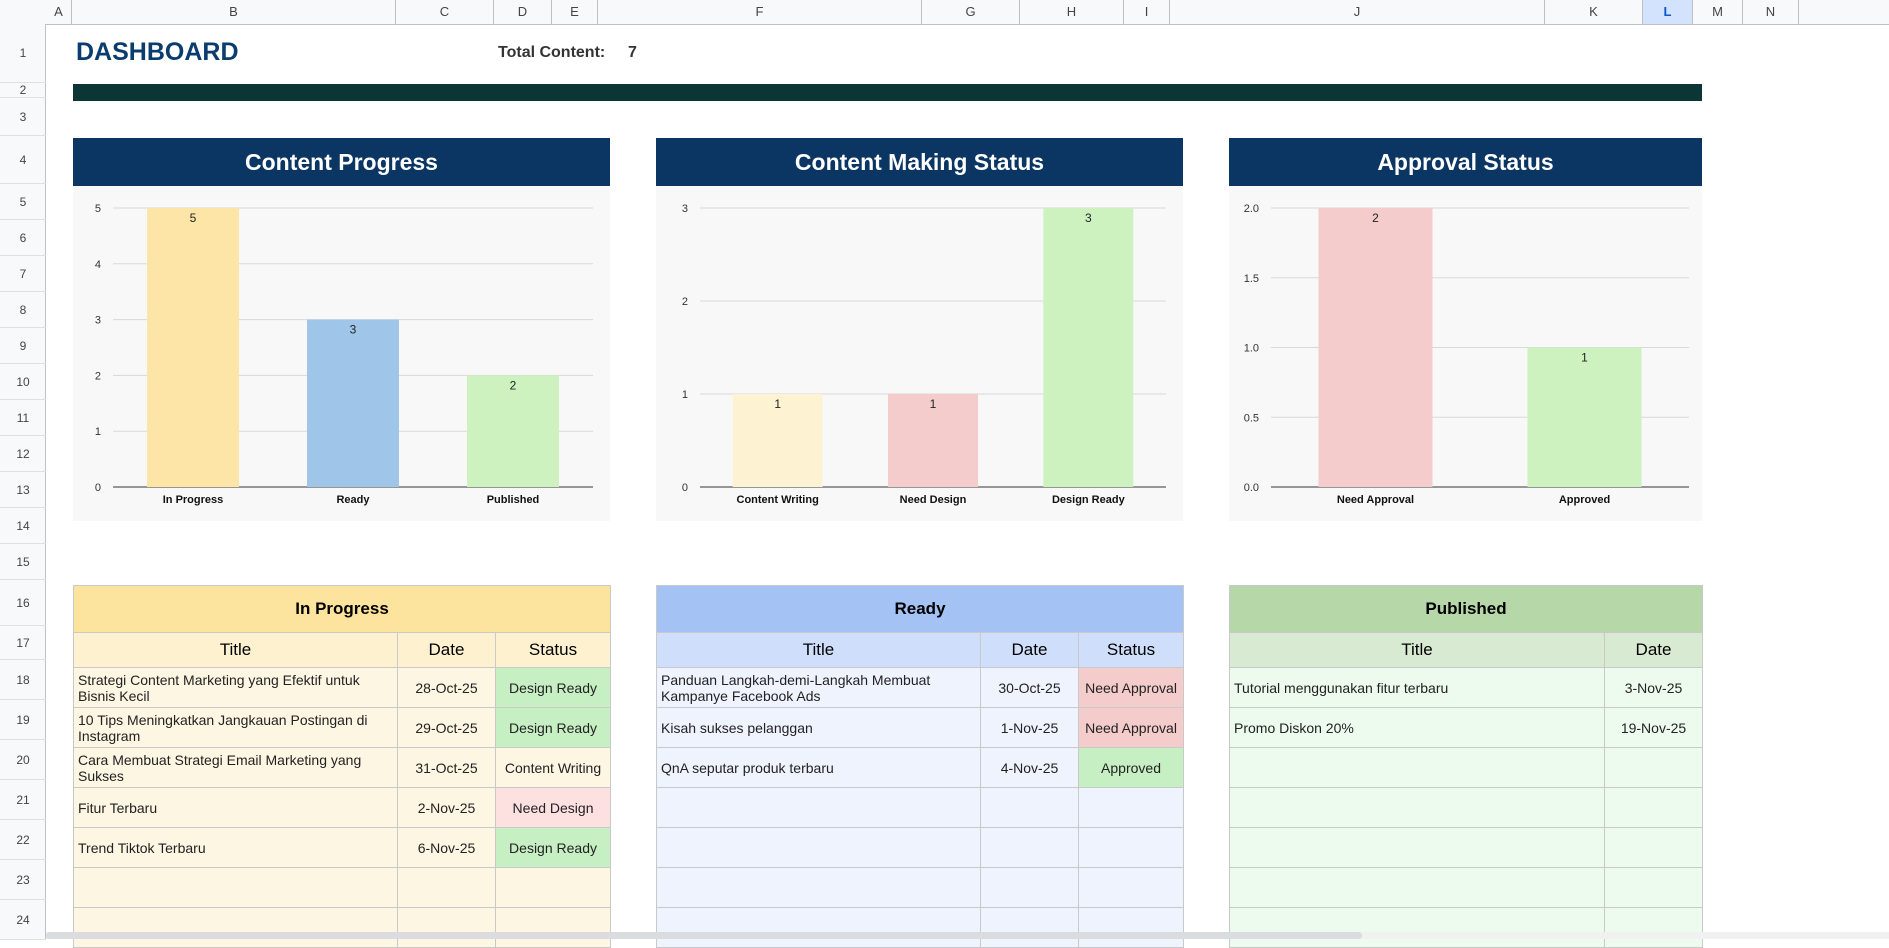 This screenshot has height=948, width=1889. I want to click on row-header-8: 8, so click(23, 310).